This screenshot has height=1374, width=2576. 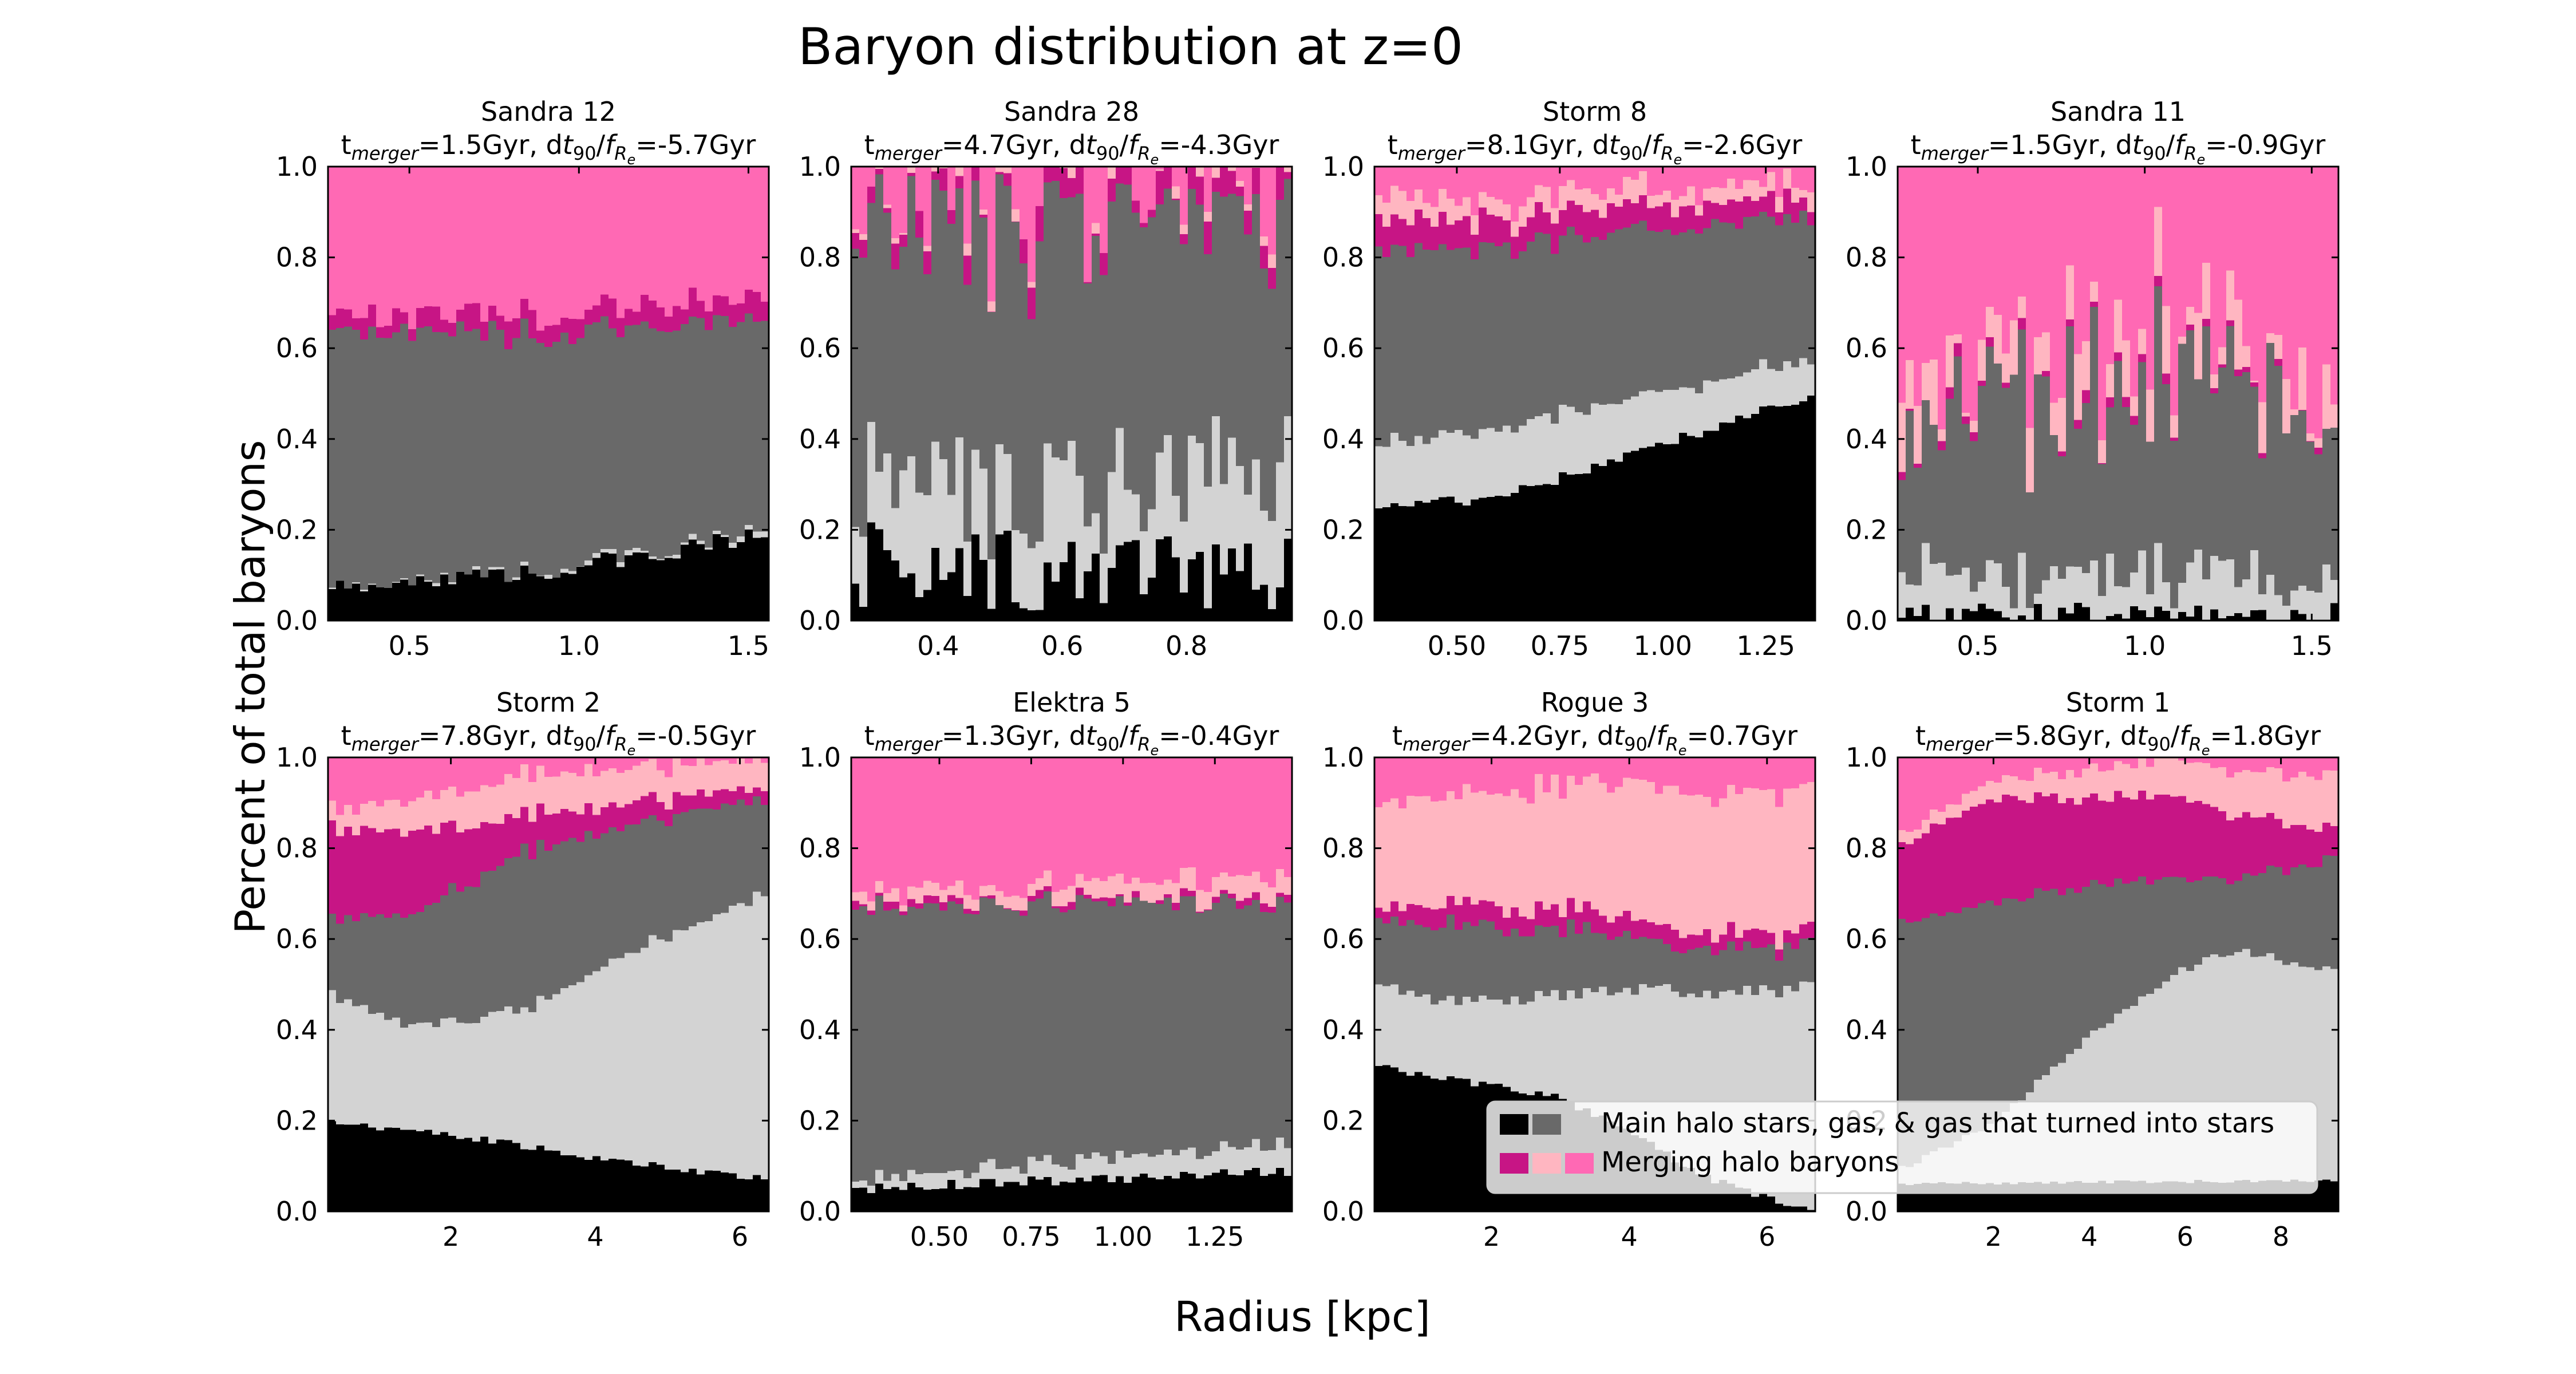 What do you see at coordinates (1765, 645) in the screenshot?
I see `x-tick-label: 1.25` at bounding box center [1765, 645].